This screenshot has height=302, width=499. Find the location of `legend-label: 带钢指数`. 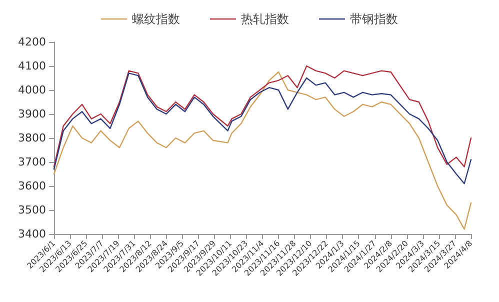

legend-label: 带钢指数 is located at coordinates (374, 19).